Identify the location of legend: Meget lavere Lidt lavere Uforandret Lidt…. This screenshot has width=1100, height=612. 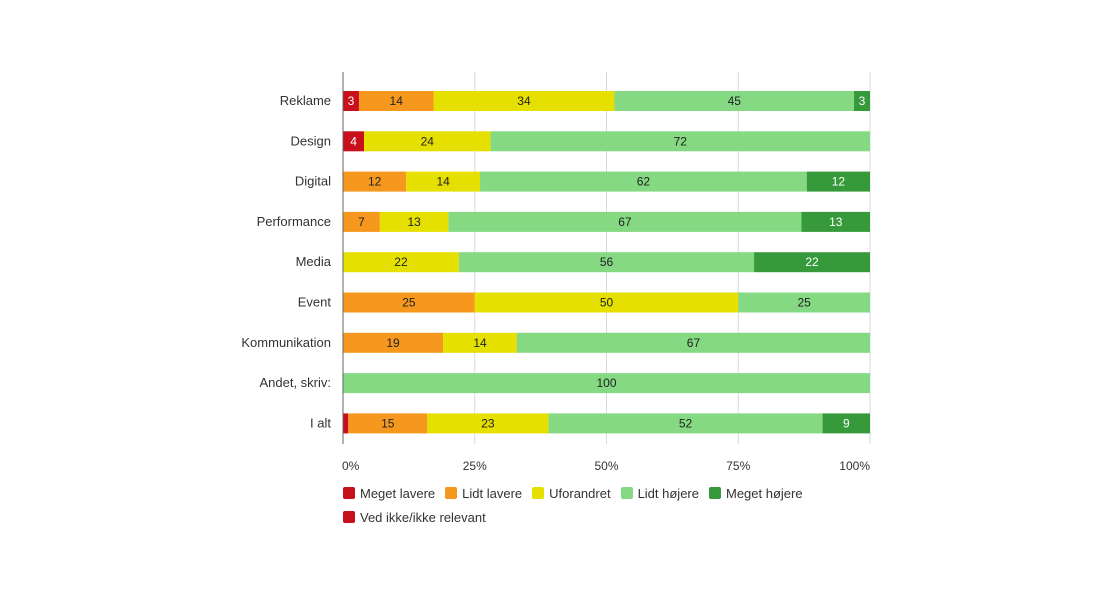
(603, 505).